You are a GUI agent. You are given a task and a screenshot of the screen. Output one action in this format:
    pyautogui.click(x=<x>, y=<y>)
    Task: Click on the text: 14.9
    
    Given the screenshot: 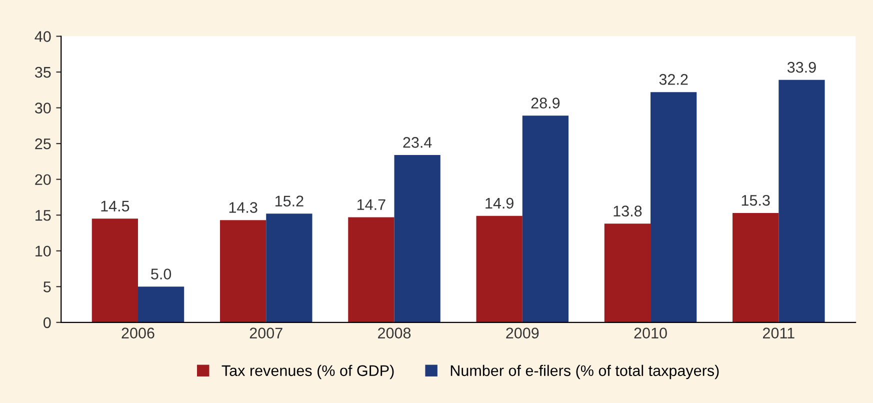 What is the action you would take?
    pyautogui.click(x=500, y=203)
    